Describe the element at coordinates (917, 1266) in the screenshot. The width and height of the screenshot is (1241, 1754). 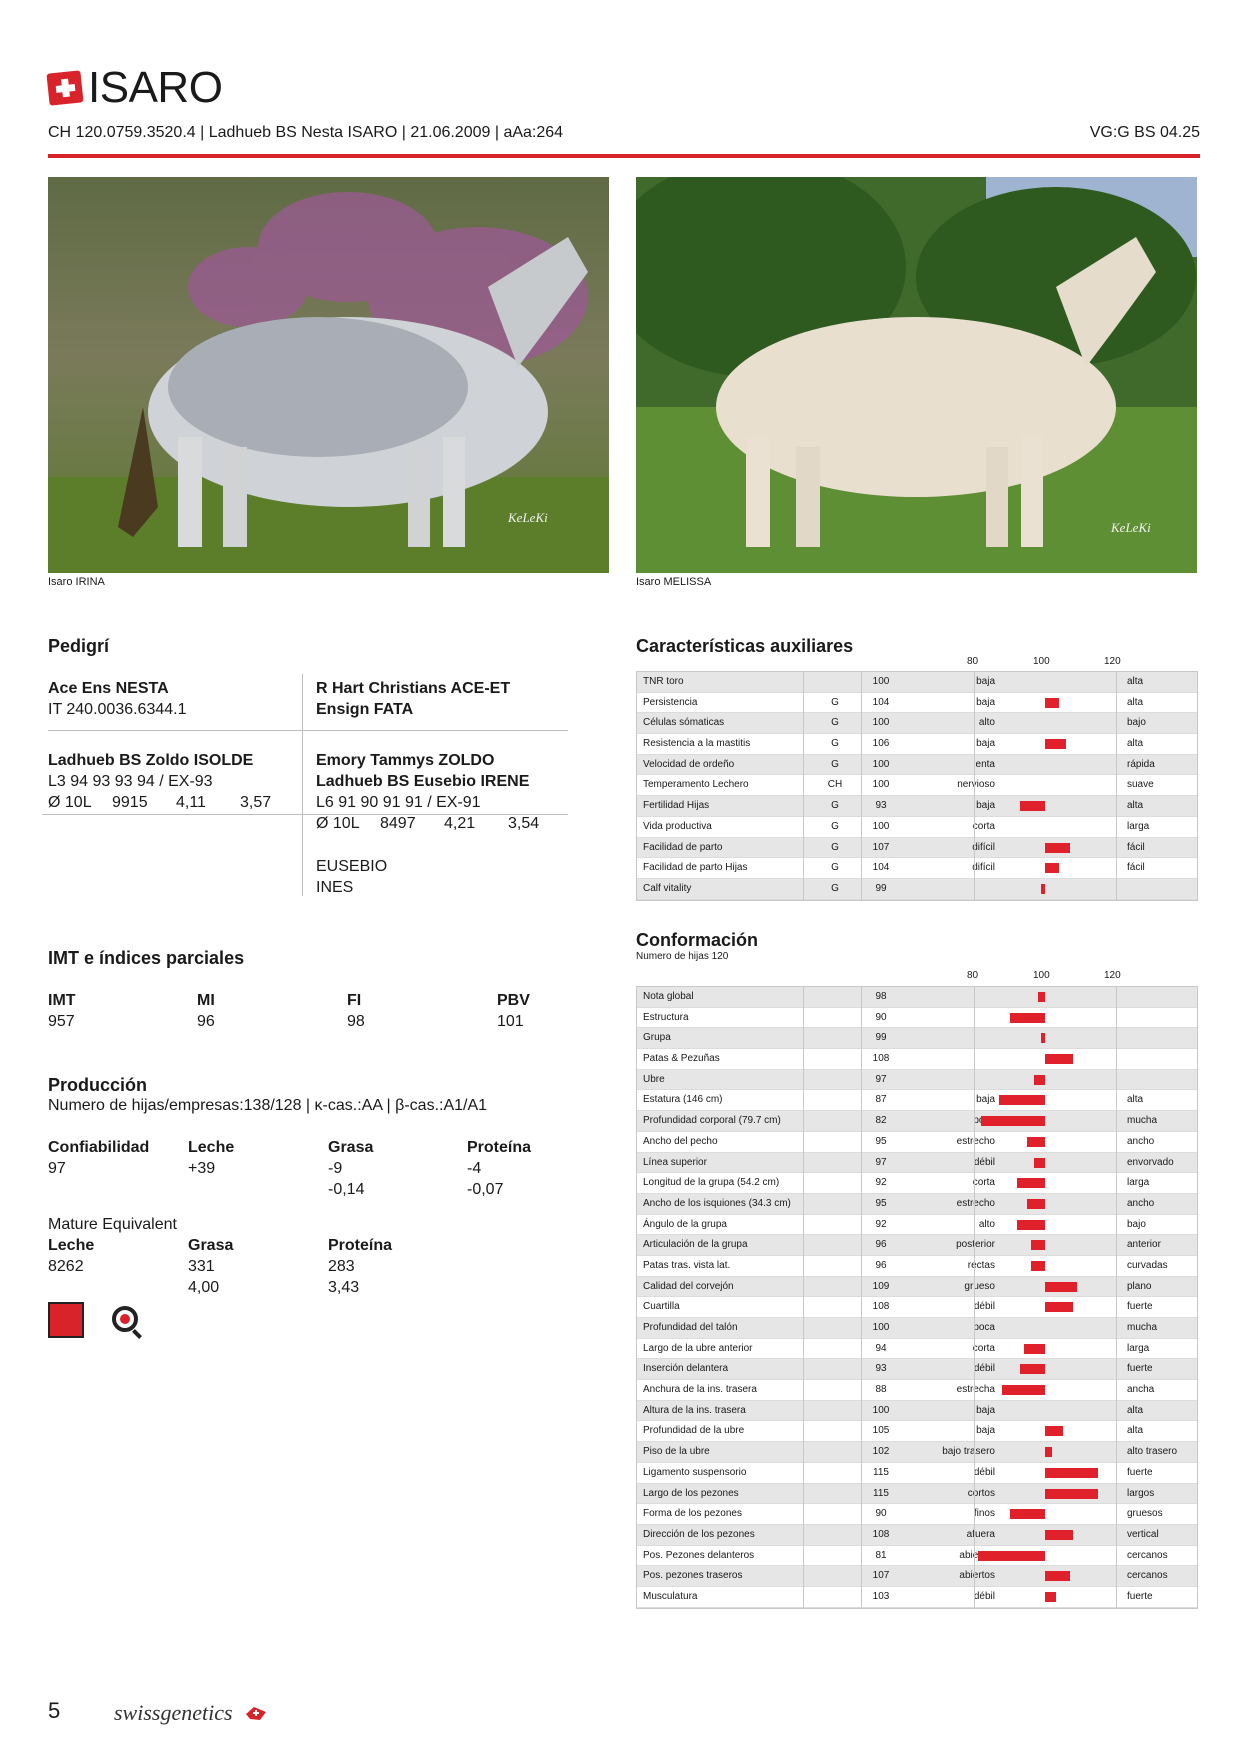
I see `table-row: Patas tras. vista lat. 96 rectas curvadas` at that location.